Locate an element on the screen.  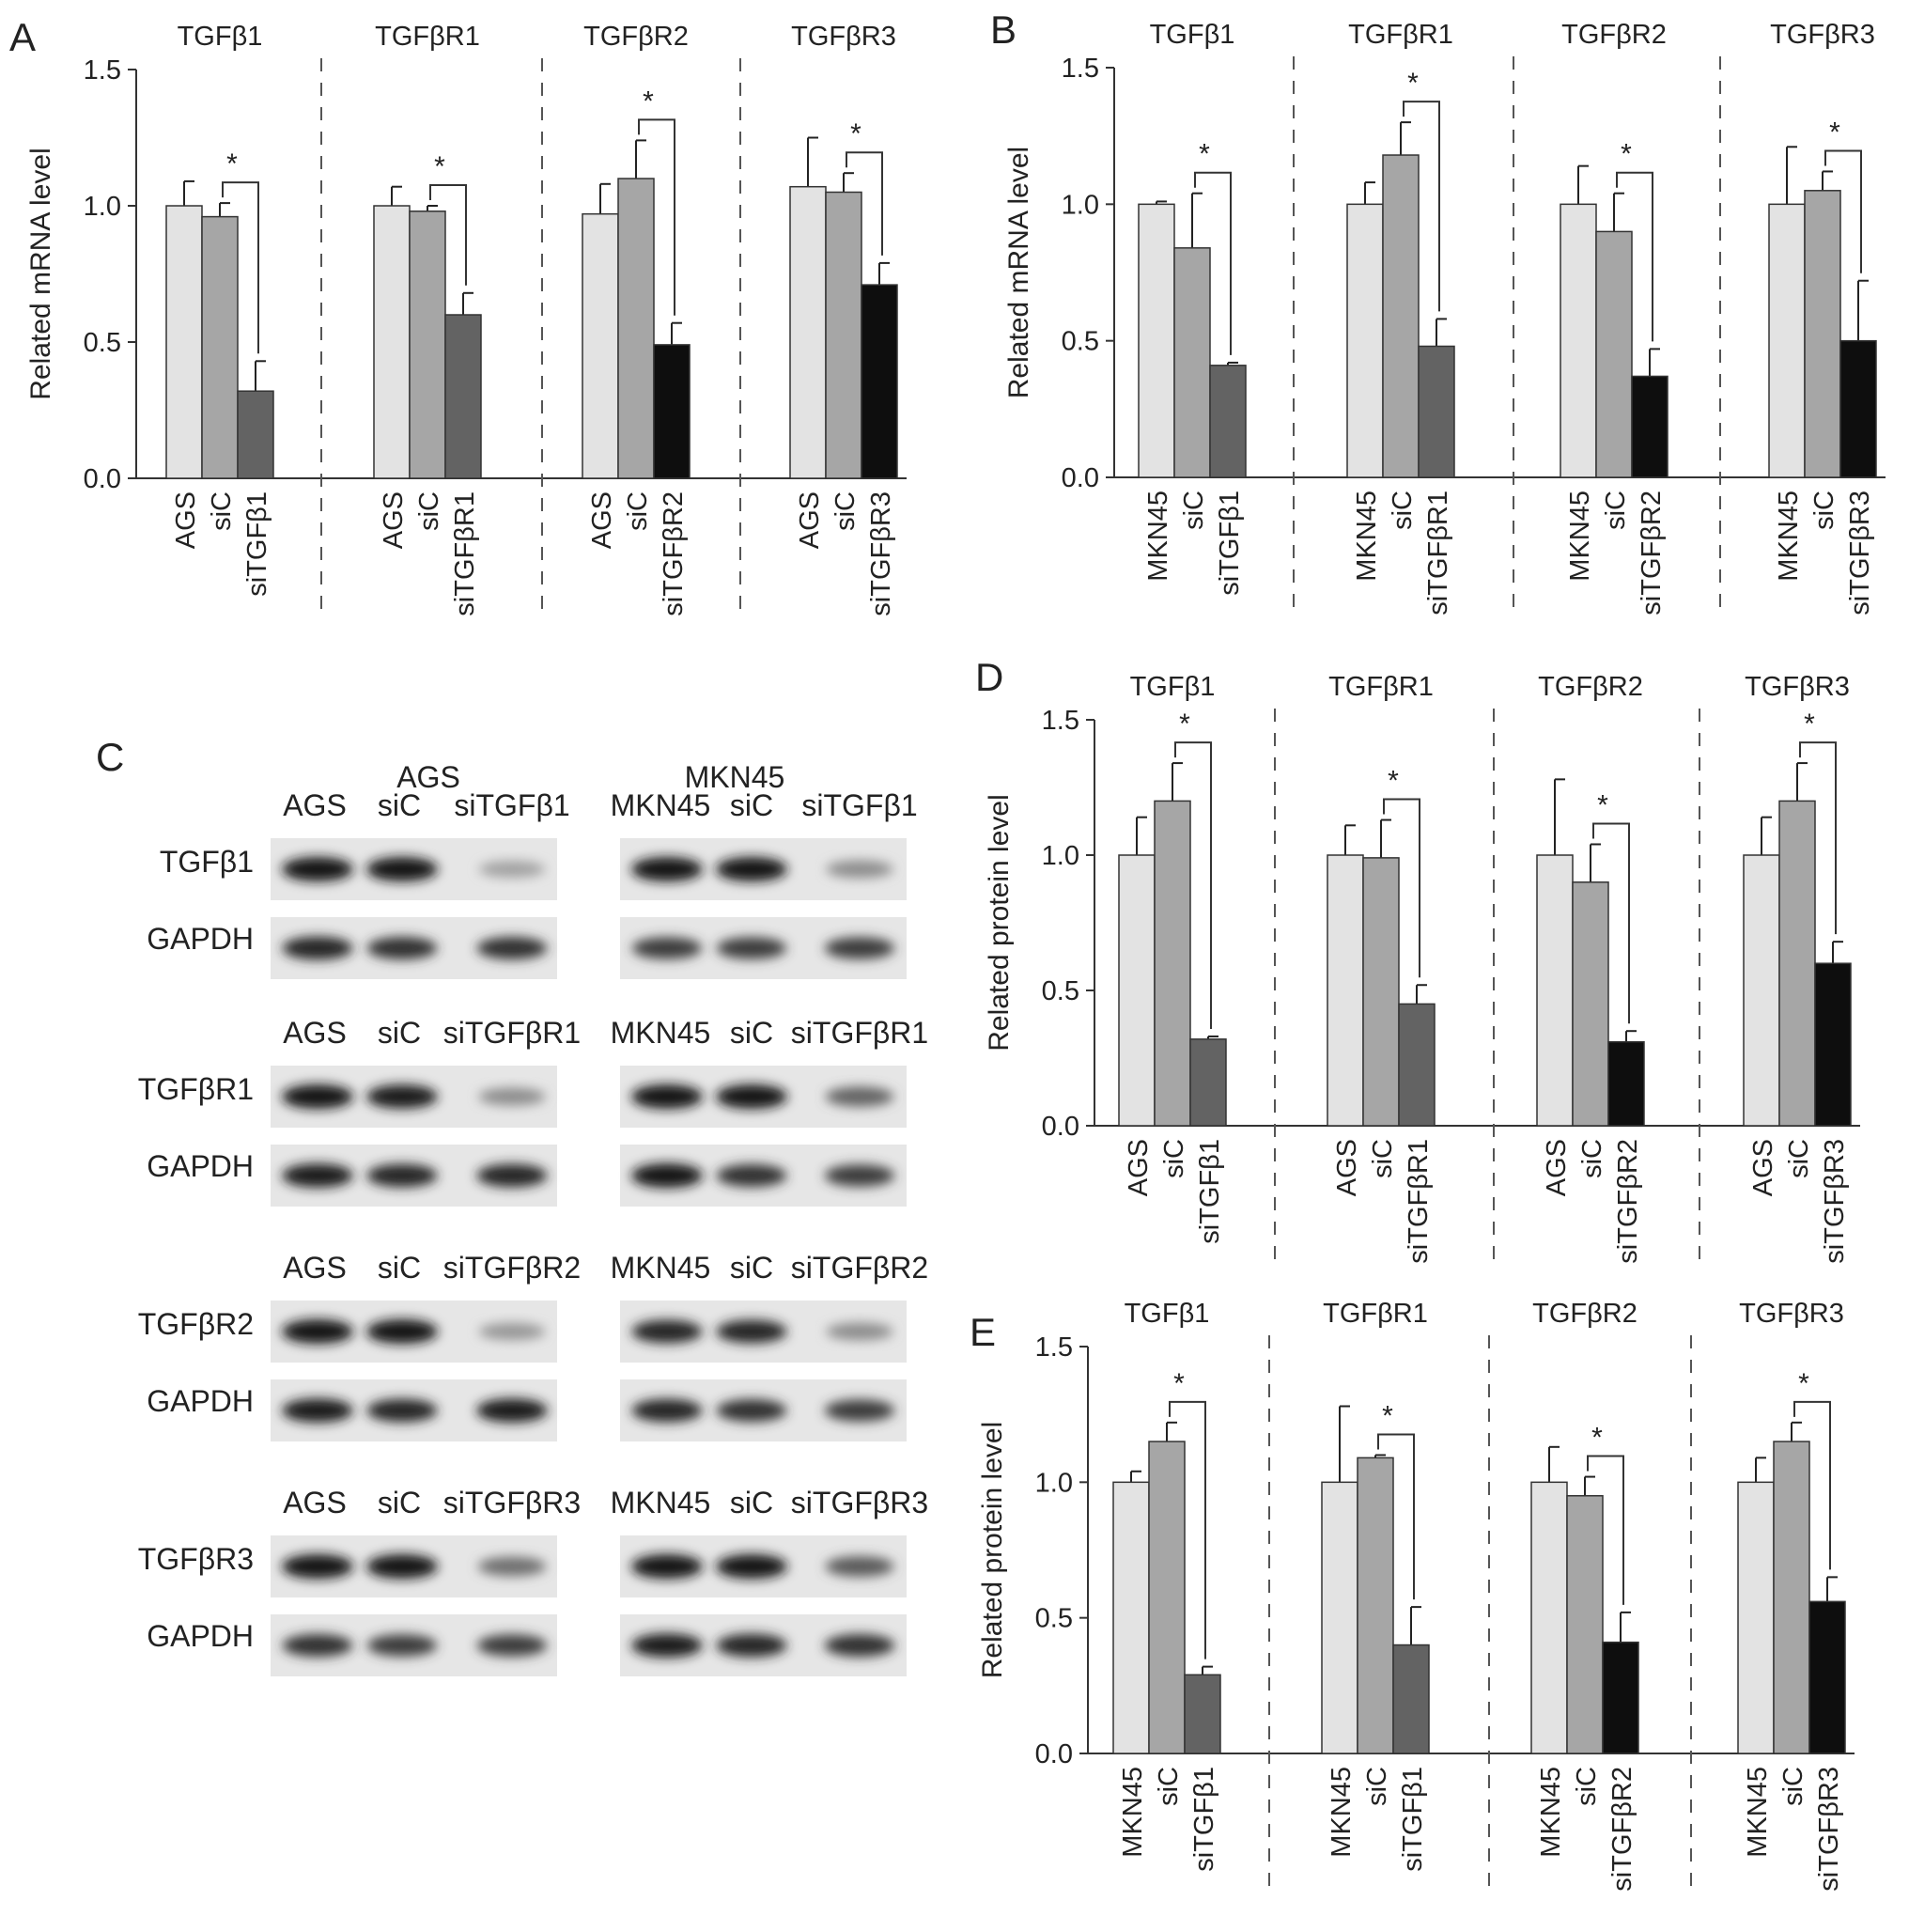
cell-line-title-mkn45: MKN45 is located at coordinates (735, 777).